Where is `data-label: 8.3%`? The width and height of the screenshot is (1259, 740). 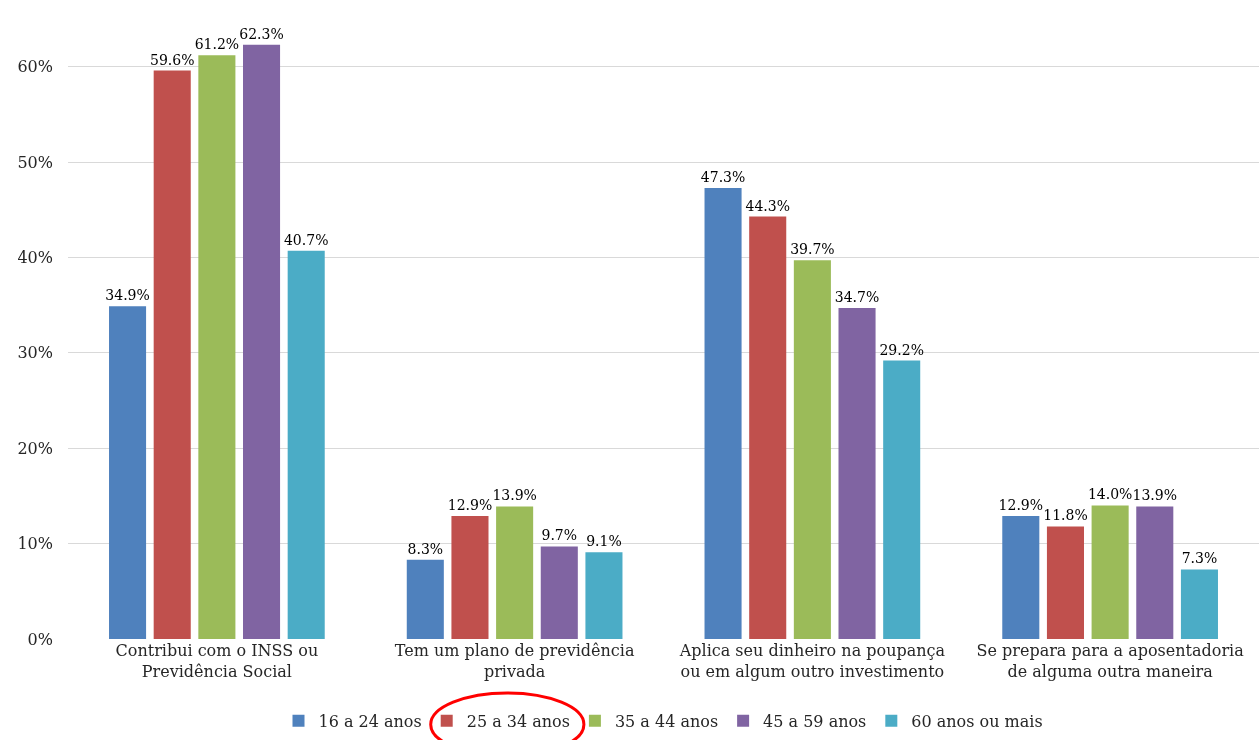 data-label: 8.3% is located at coordinates (425, 548).